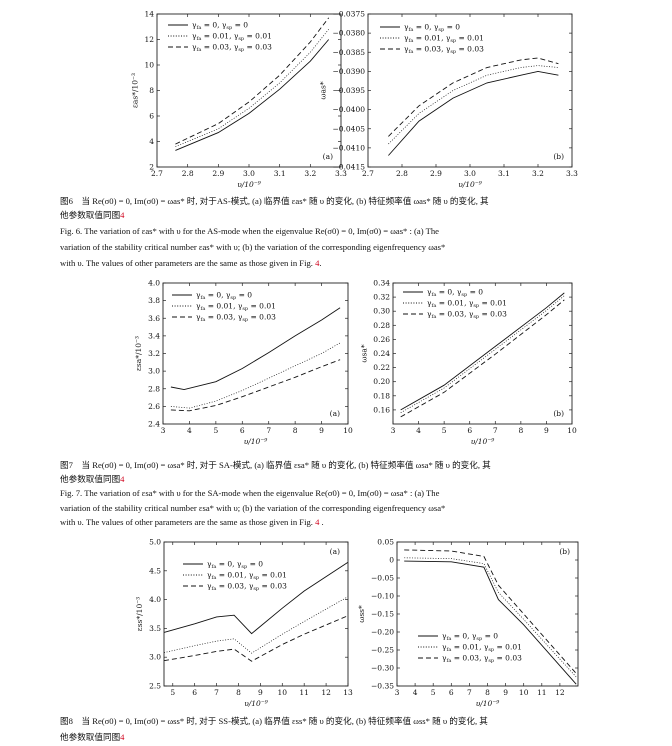  I want to click on y-tick-label: −0.0400, so click(348, 109).